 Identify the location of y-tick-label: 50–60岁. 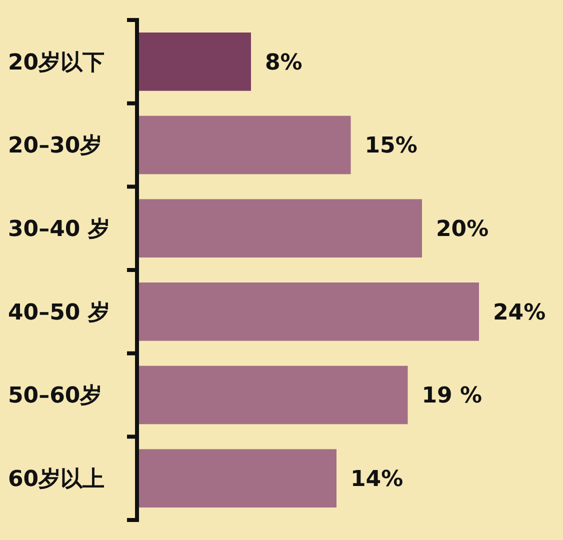
(55, 396).